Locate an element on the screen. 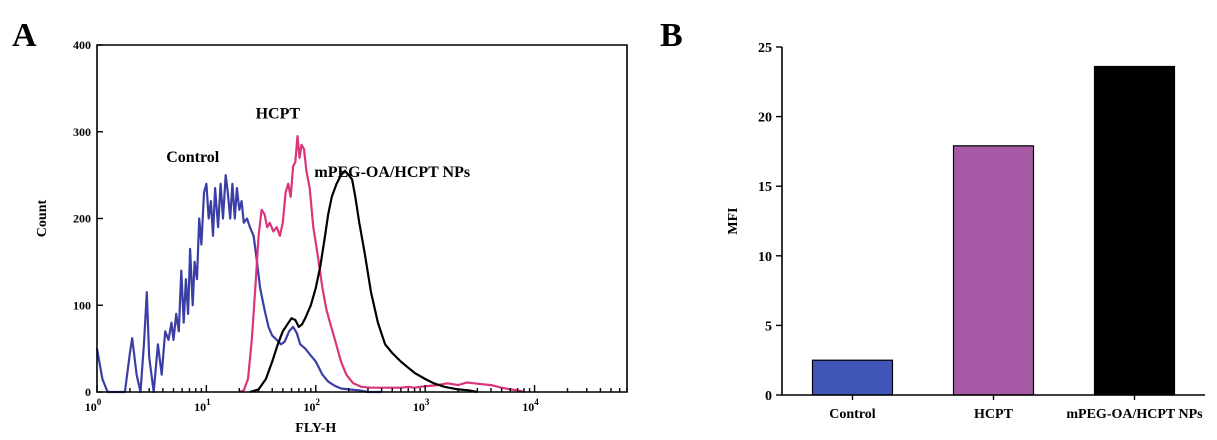 Image resolution: width=1217 pixels, height=440 pixels. y-axis-label: Count is located at coordinates (42, 218).